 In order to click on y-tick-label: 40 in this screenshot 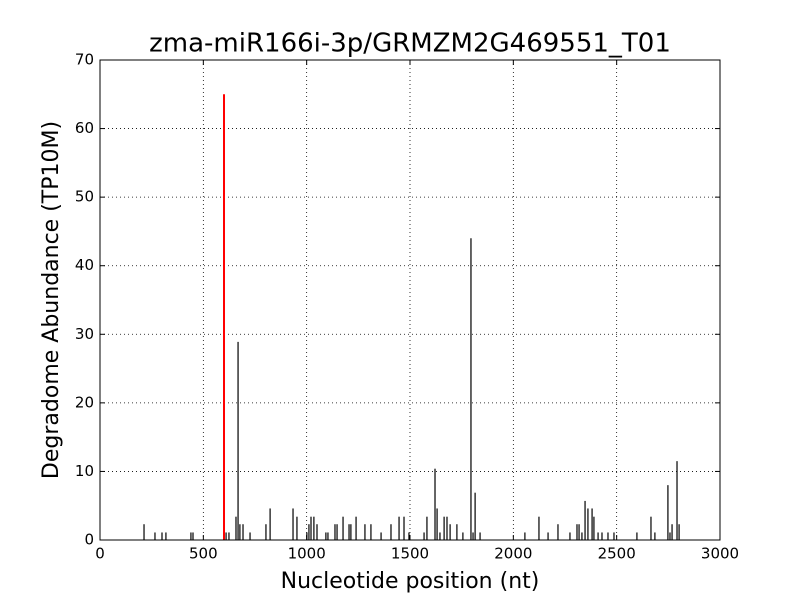, I will do `click(84, 265)`.